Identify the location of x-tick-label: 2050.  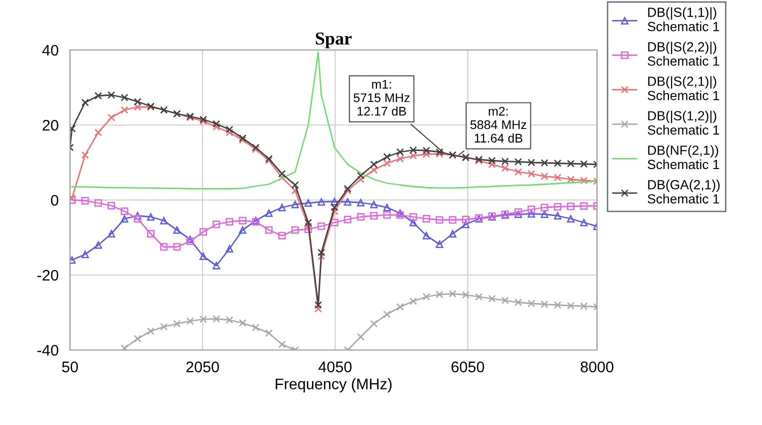
(202, 367).